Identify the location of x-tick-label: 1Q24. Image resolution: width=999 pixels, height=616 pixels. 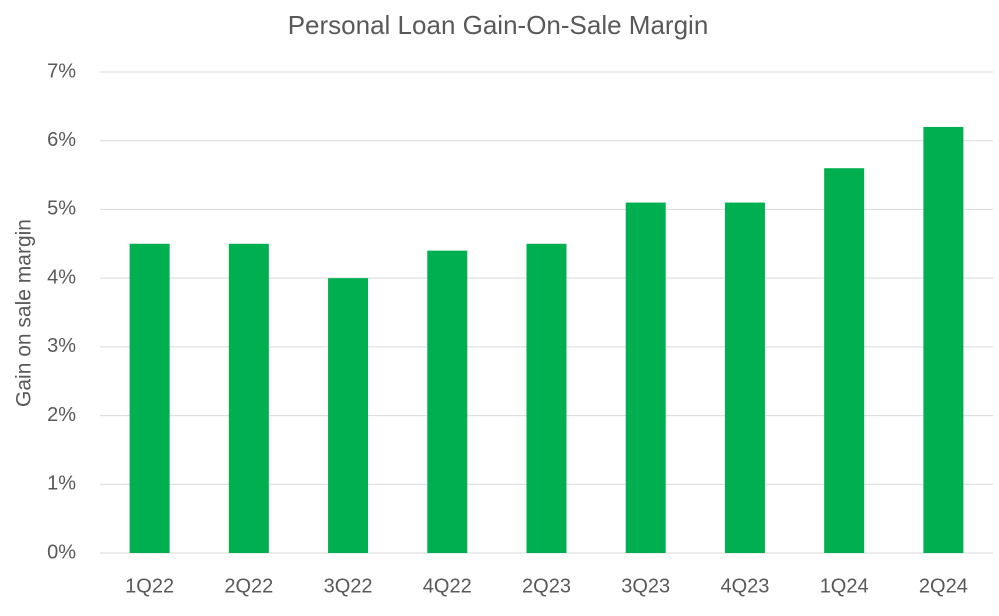
(844, 586).